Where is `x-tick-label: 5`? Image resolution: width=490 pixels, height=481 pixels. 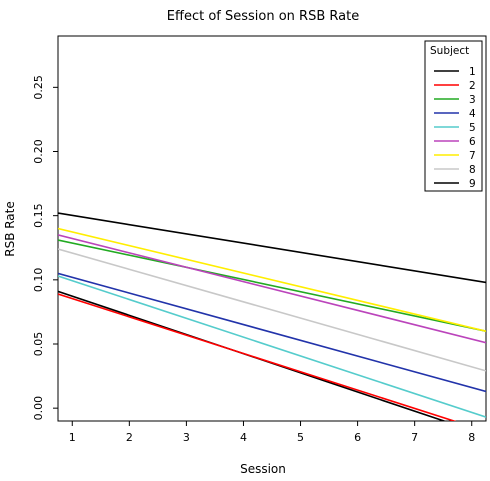 x-tick-label: 5 is located at coordinates (300, 437).